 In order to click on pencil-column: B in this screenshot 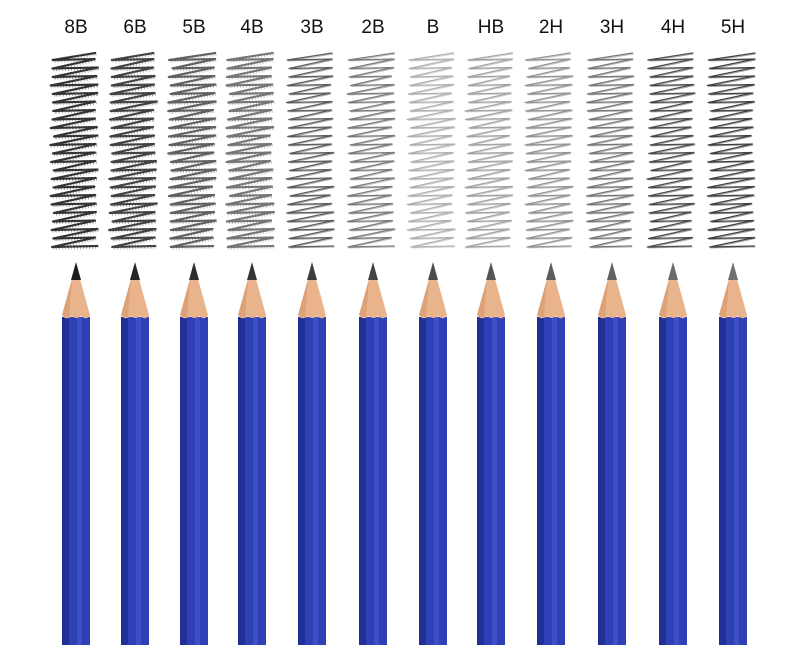, I will do `click(431, 331)`.